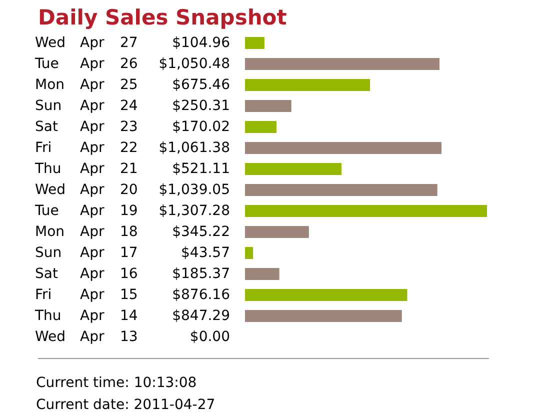 The width and height of the screenshot is (541, 419). What do you see at coordinates (86, 85) in the screenshot?
I see `y-tick-label: Mon Apr 25` at bounding box center [86, 85].